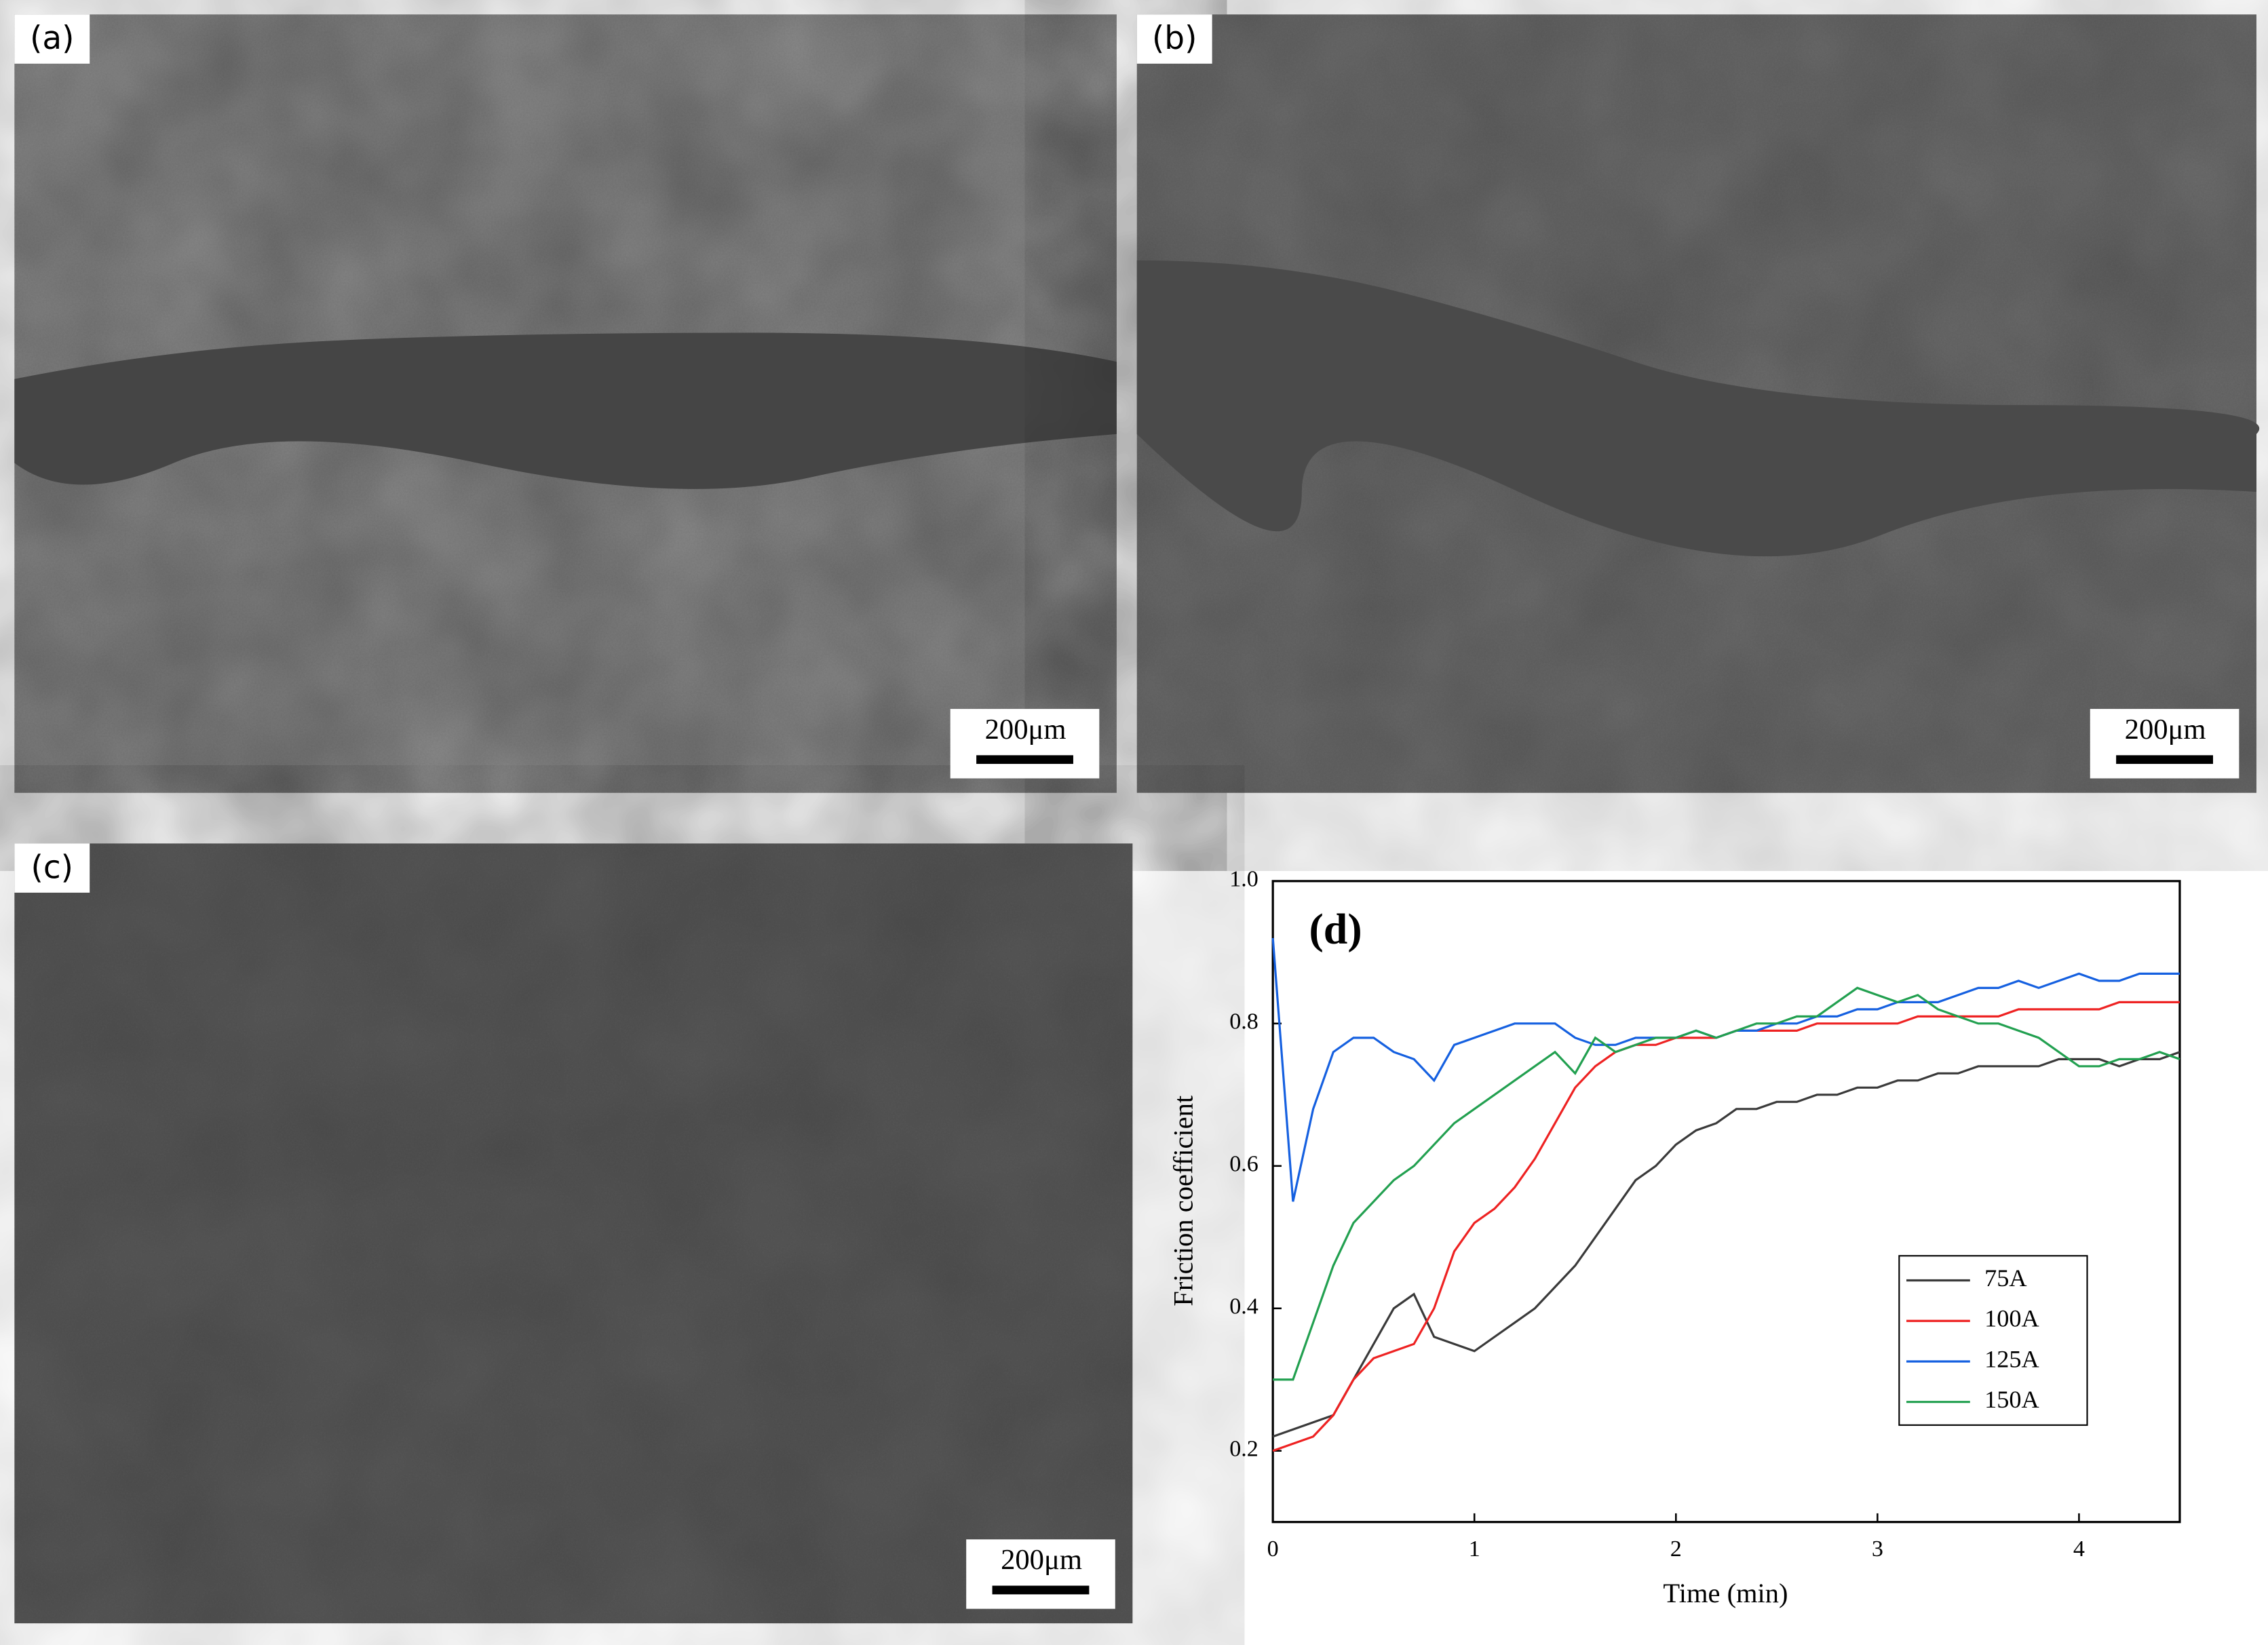 This screenshot has height=1645, width=2268. What do you see at coordinates (1183, 1201) in the screenshot?
I see `y-axis-label: Friction coefficient` at bounding box center [1183, 1201].